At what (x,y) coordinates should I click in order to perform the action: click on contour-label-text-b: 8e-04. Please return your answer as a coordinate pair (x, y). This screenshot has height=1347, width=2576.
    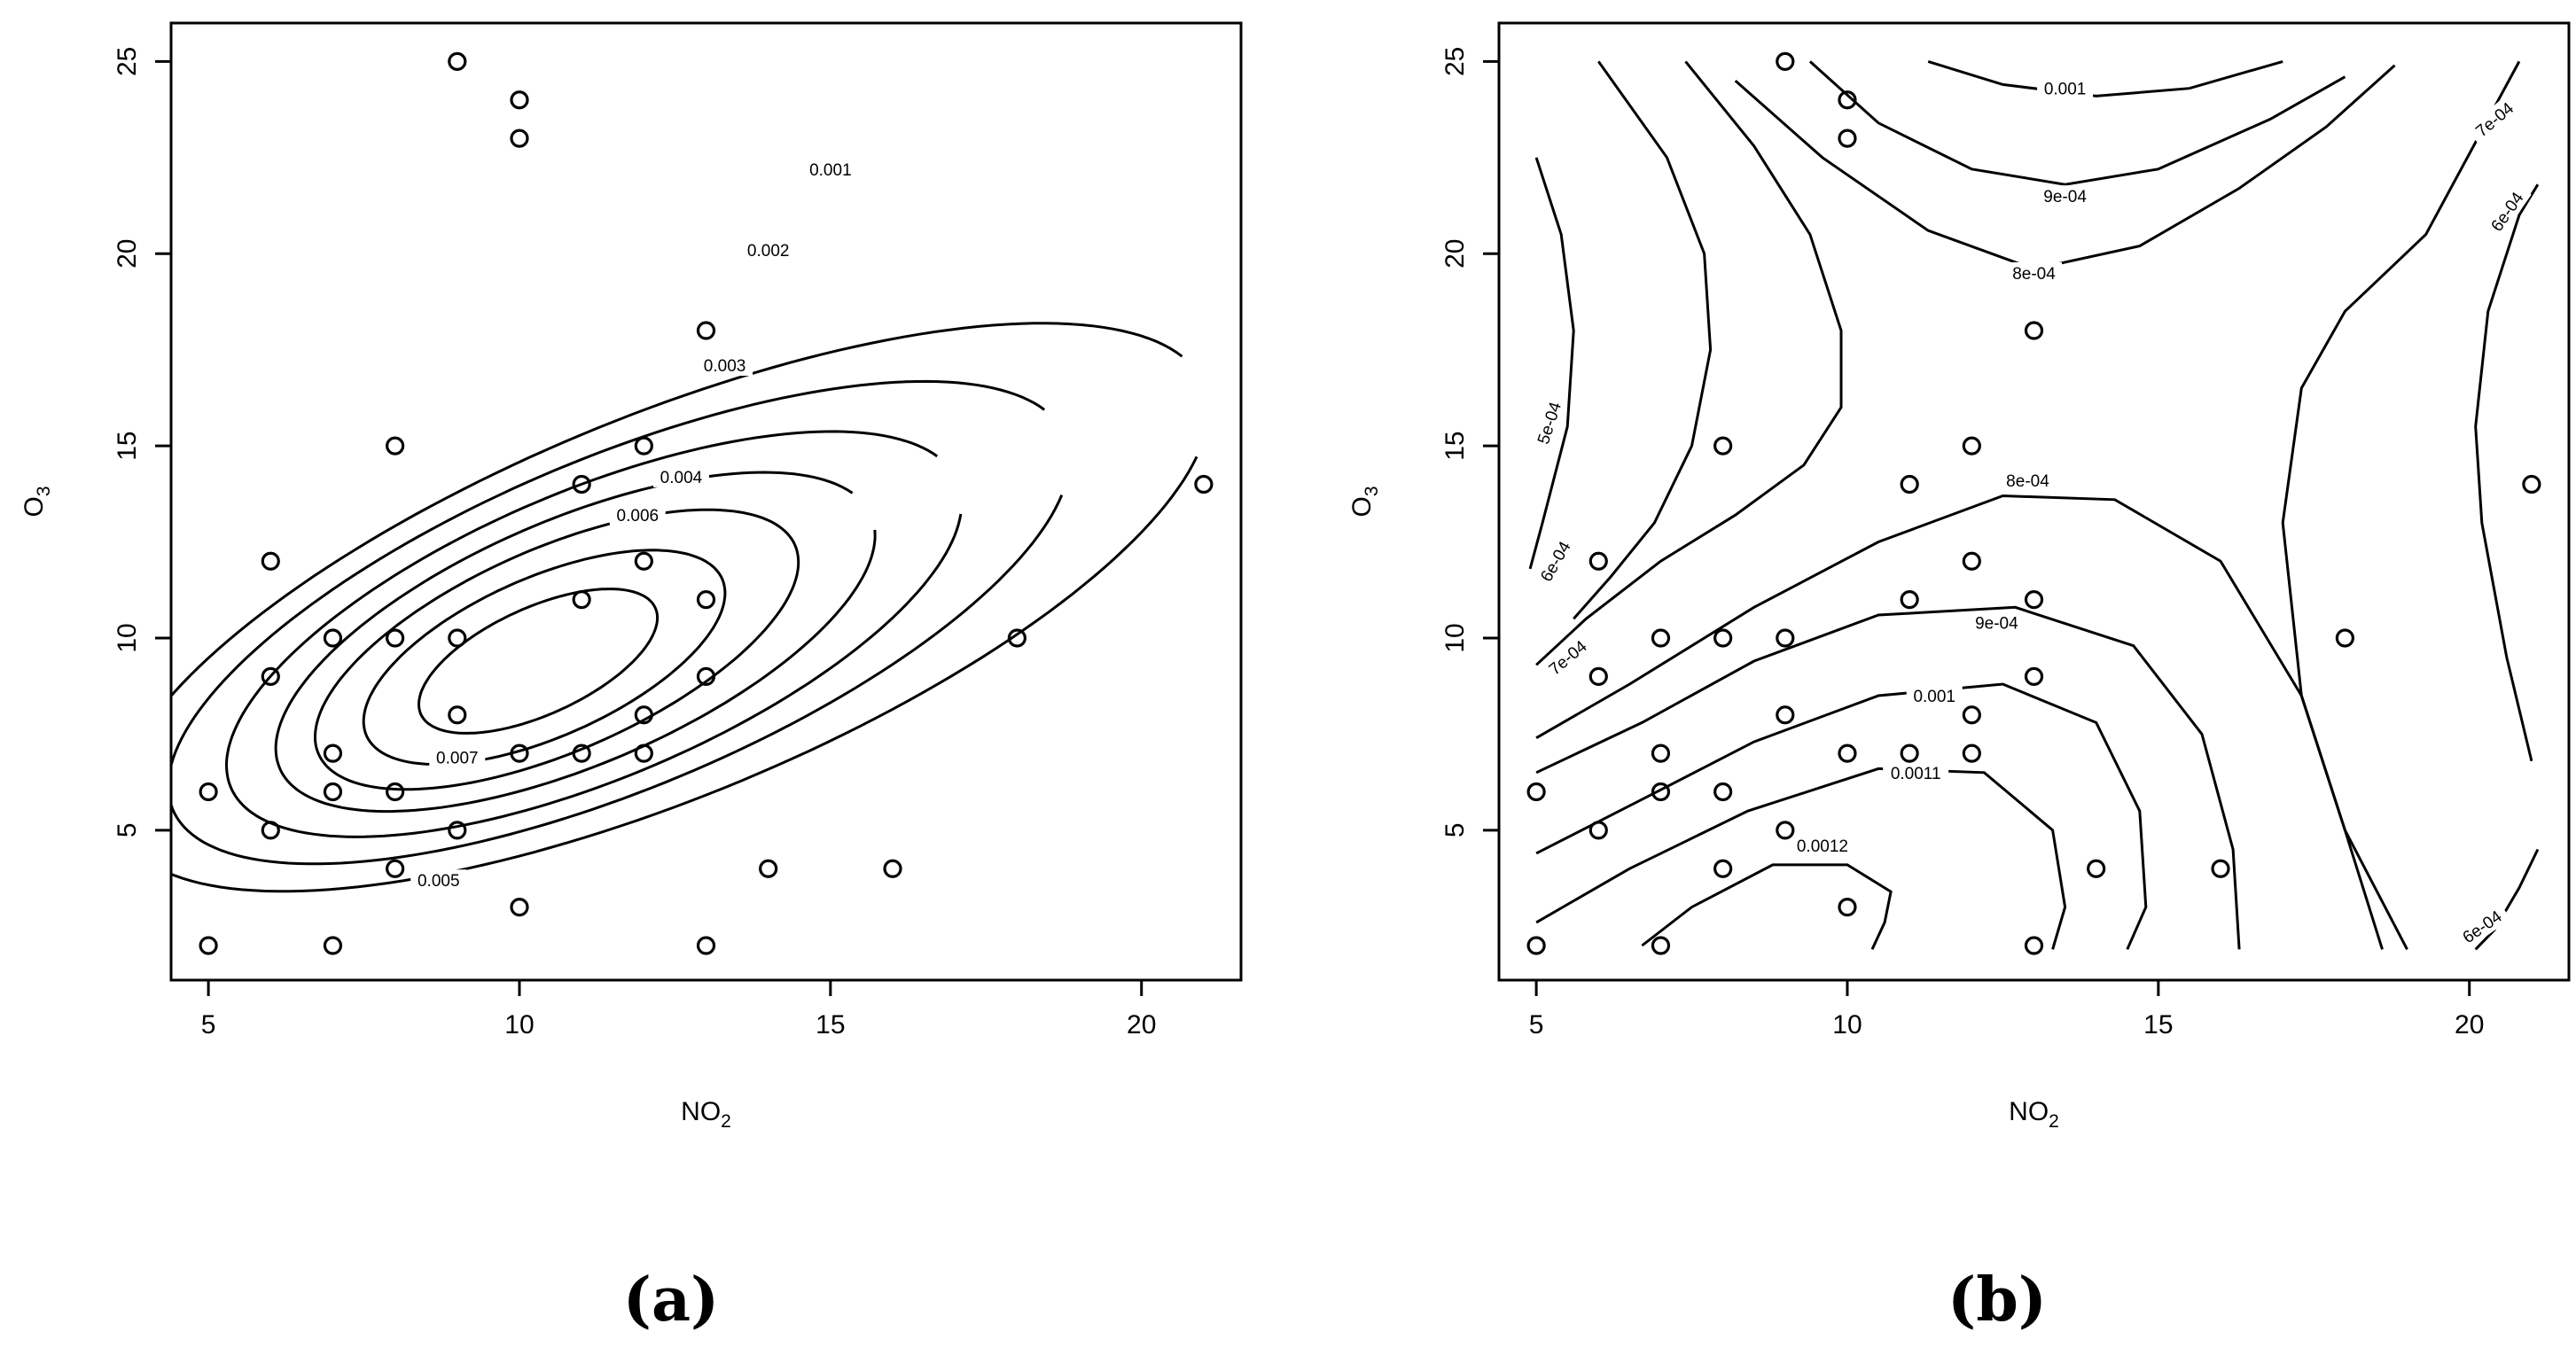
    Looking at the image, I should click on (2034, 274).